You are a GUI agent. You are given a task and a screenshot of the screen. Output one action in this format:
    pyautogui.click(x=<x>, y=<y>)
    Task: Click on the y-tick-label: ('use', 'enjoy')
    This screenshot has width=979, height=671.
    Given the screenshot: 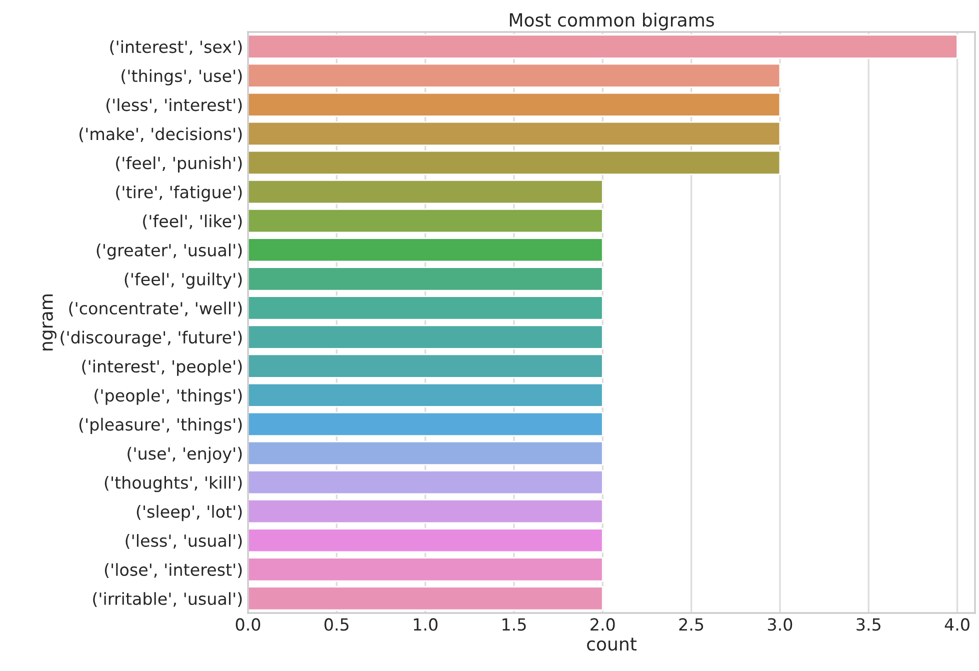 What is the action you would take?
    pyautogui.click(x=185, y=455)
    